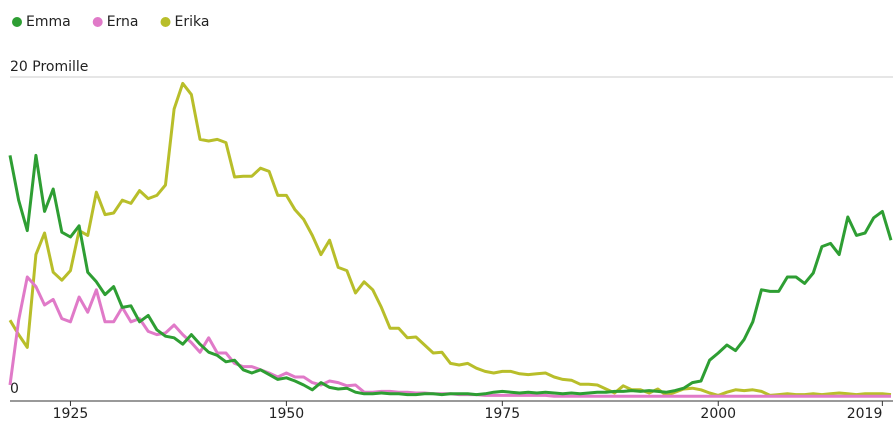 The image size is (893, 423). Describe the element at coordinates (14, 389) in the screenshot. I see `y-tick-label: 0` at that location.